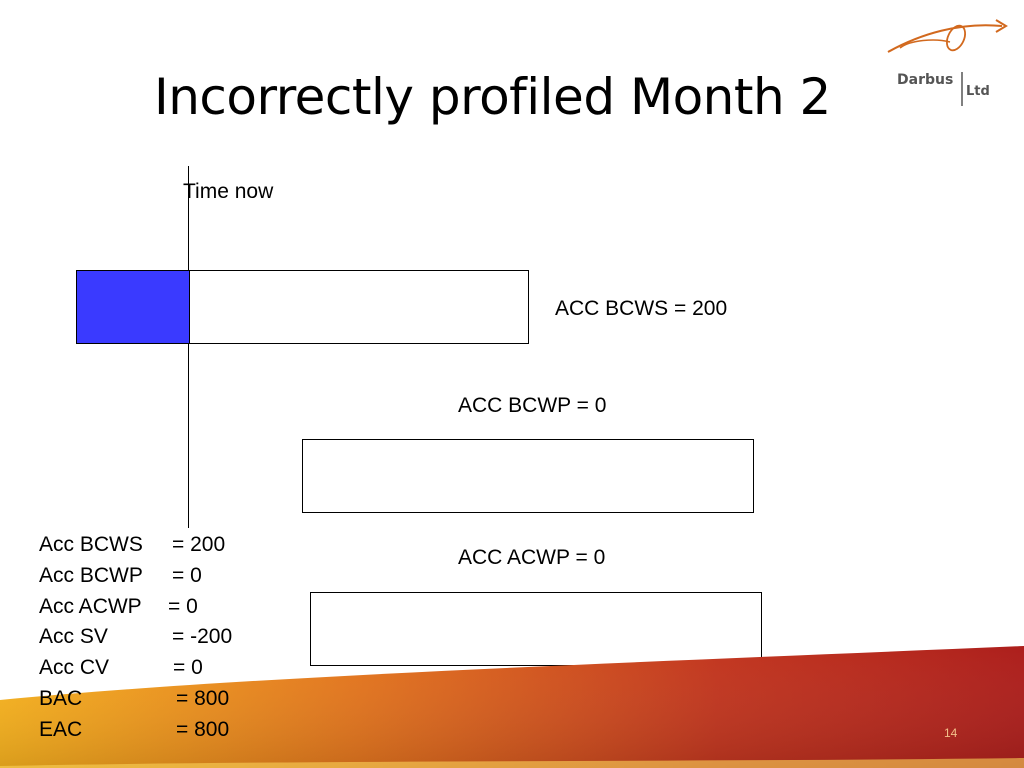  I want to click on time-now-line, so click(188, 347).